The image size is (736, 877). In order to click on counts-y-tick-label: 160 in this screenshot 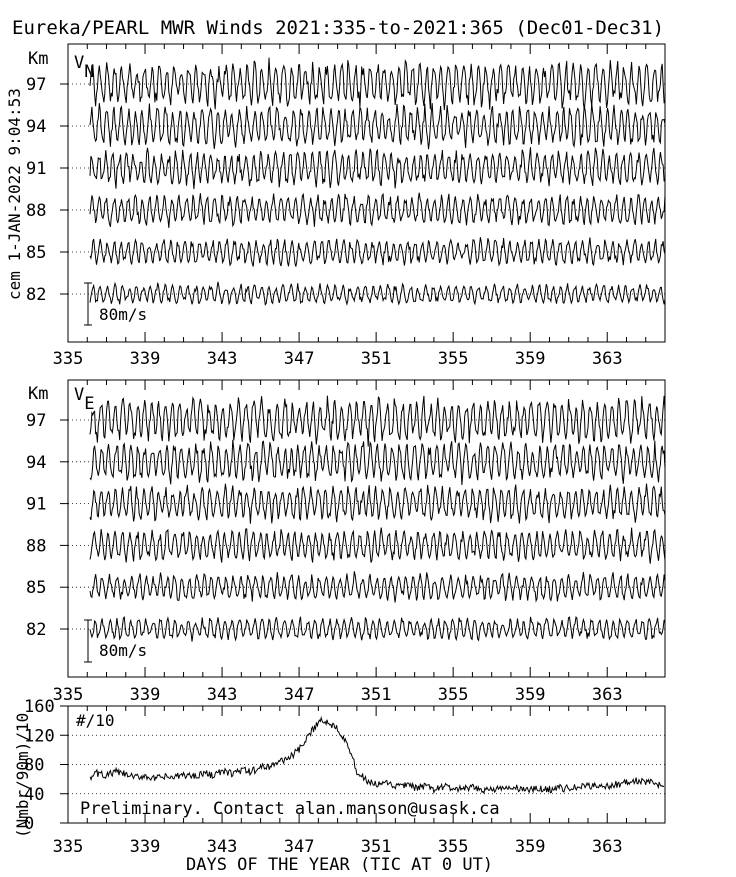, I will do `click(39, 707)`.